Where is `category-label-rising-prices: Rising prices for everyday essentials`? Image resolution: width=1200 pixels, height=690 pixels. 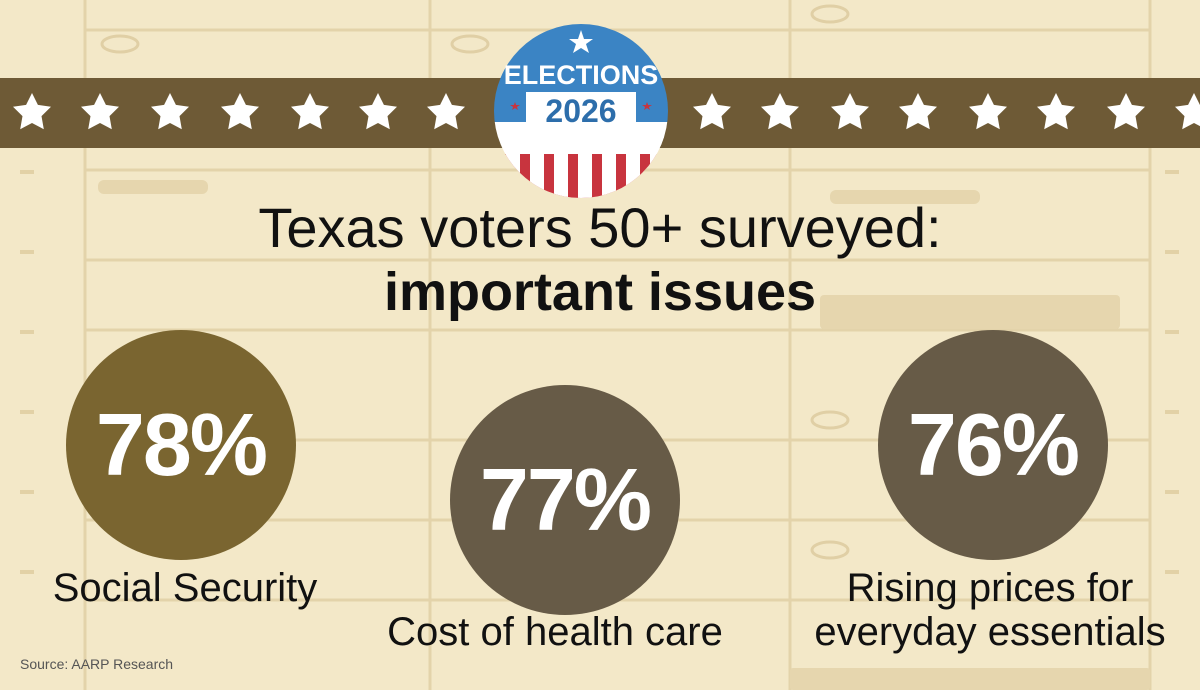 category-label-rising-prices: Rising prices for everyday essentials is located at coordinates (990, 610).